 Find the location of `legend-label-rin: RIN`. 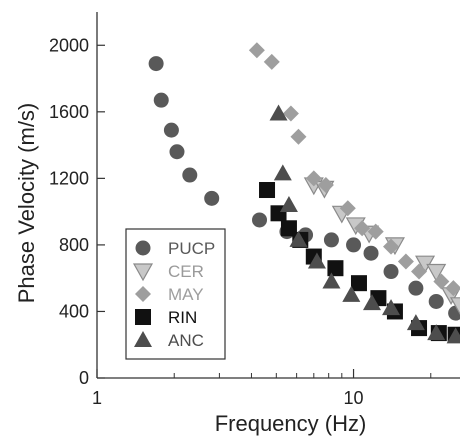

legend-label-rin: RIN is located at coordinates (182, 317).